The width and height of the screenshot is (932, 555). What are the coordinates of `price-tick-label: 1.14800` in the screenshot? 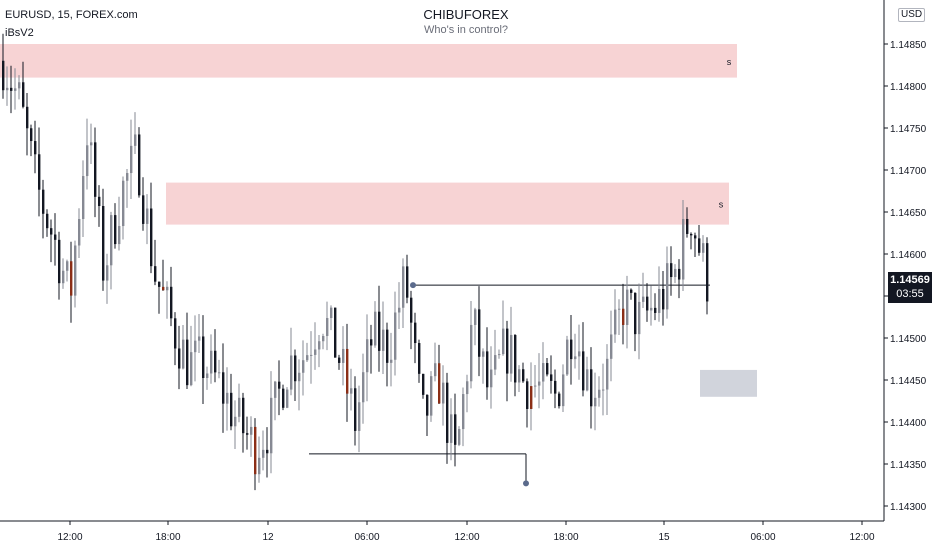 It's located at (908, 87).